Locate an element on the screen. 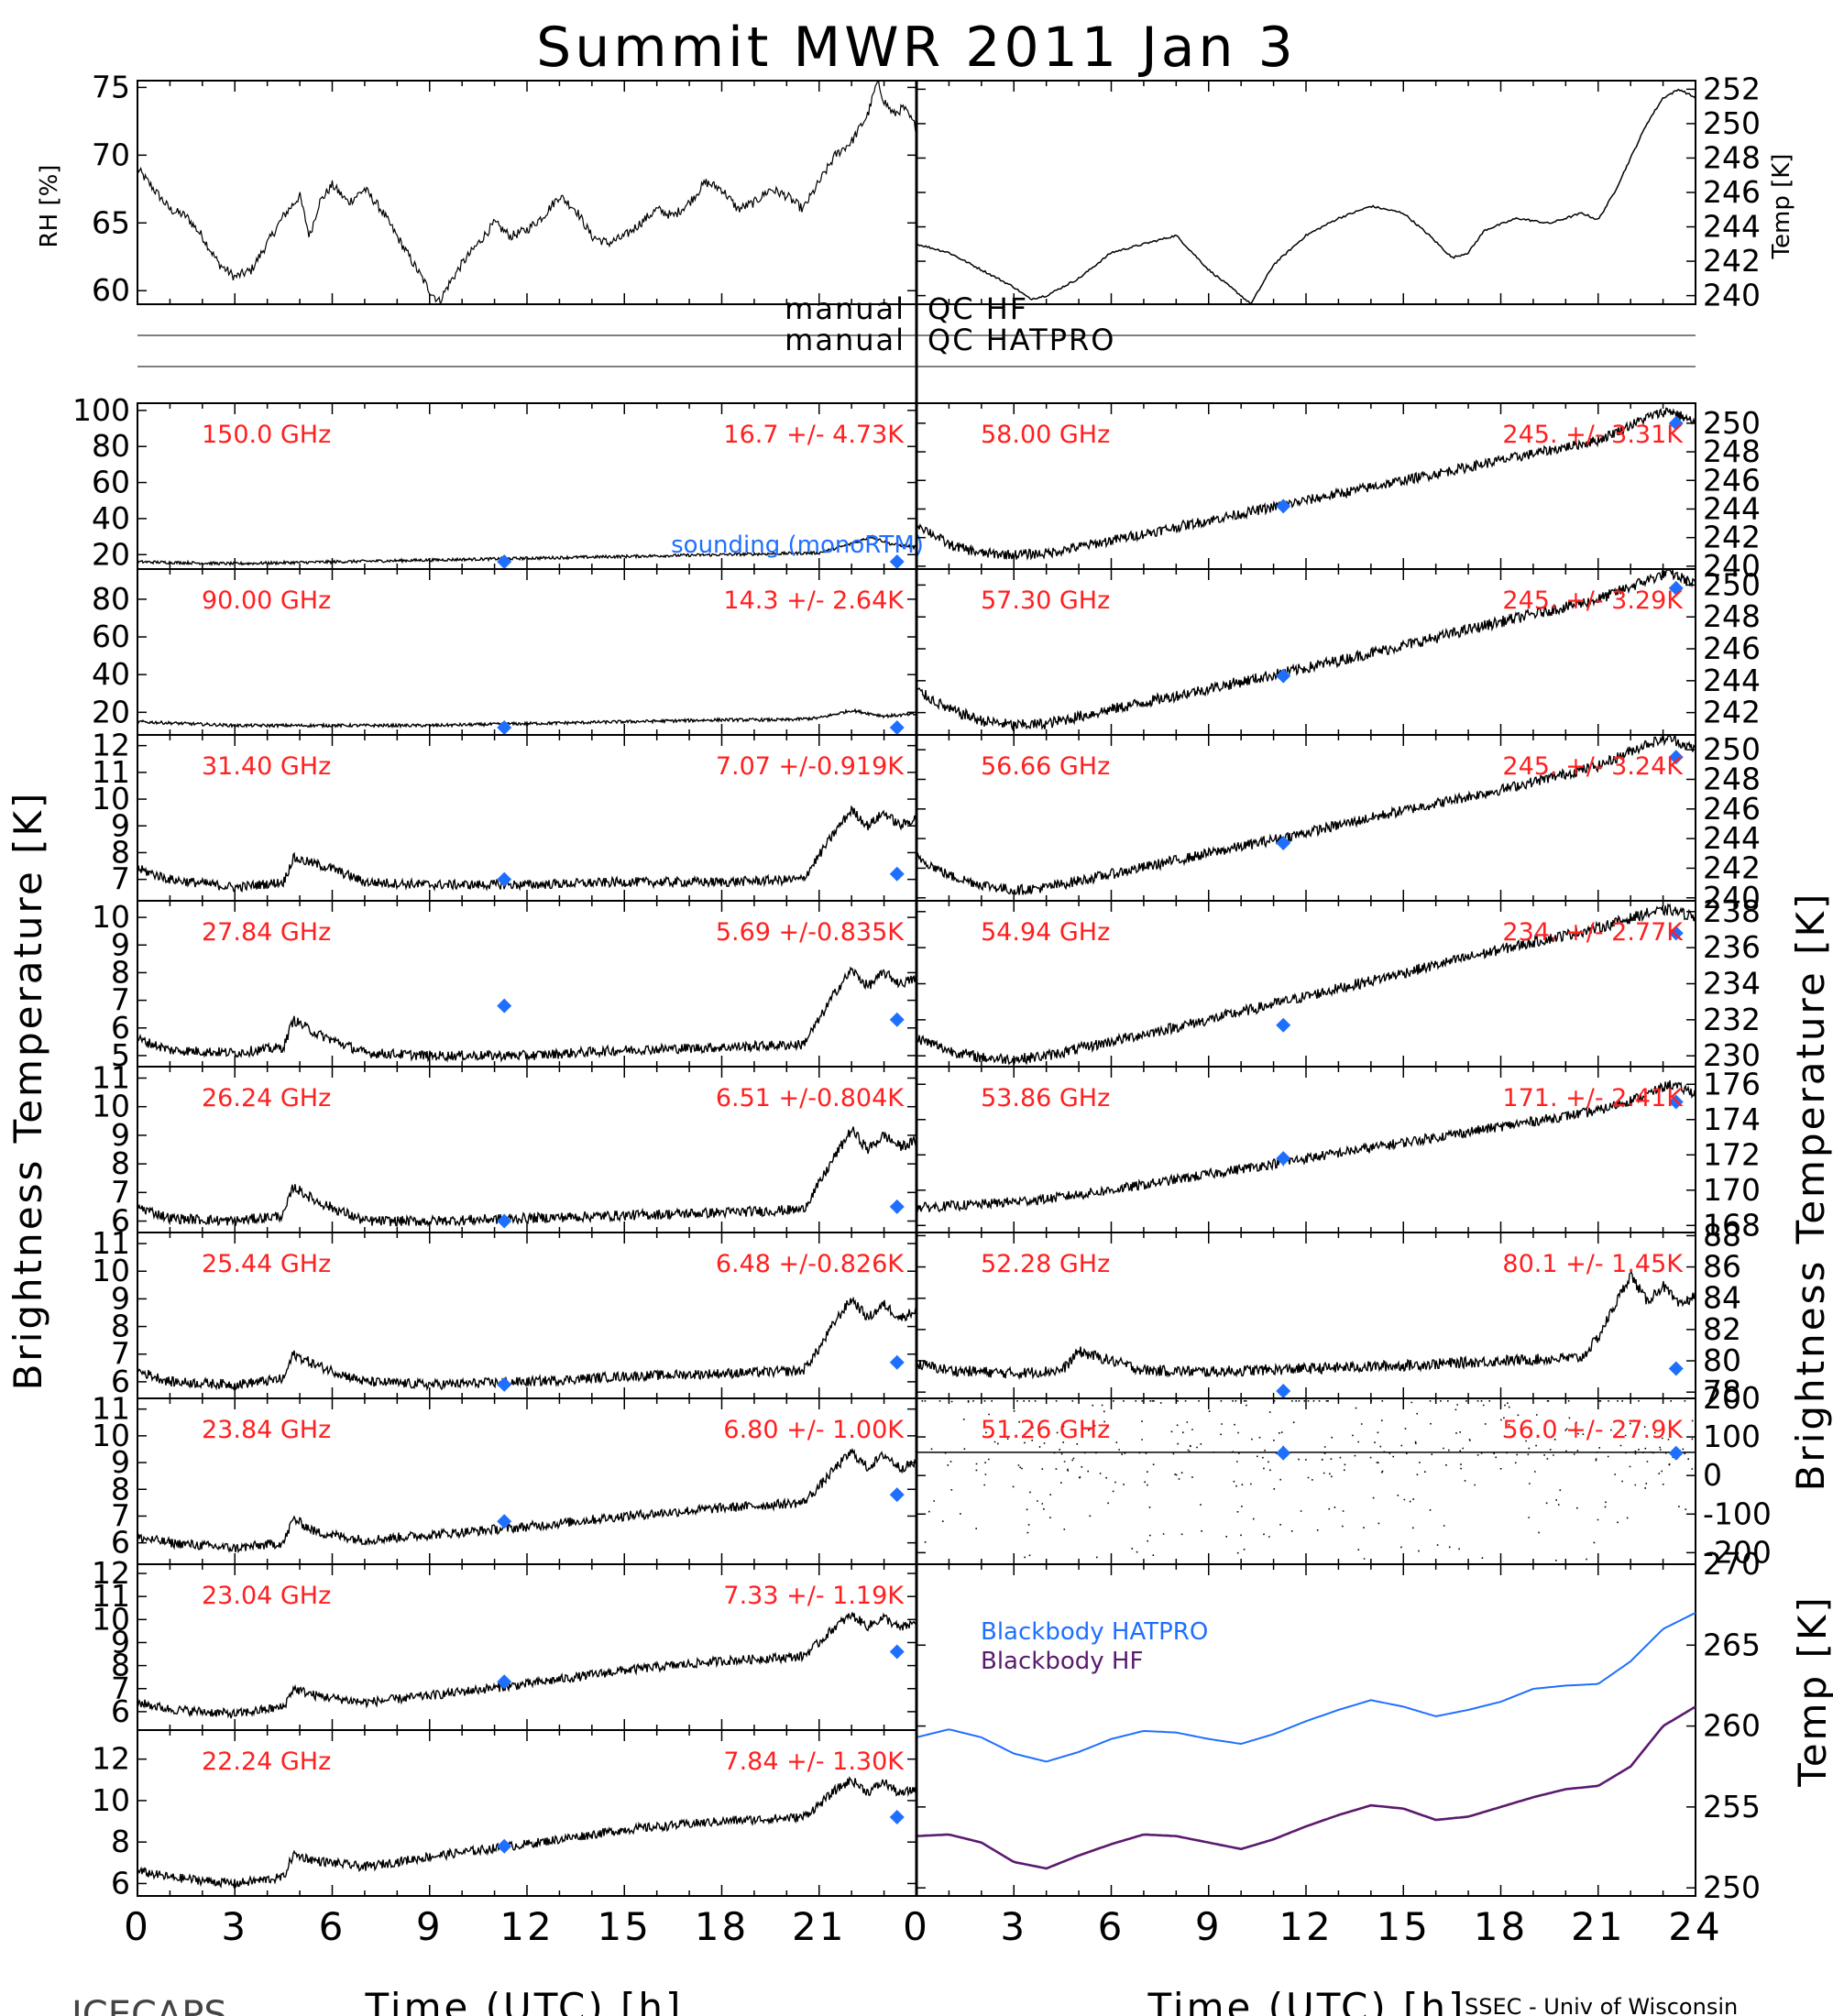 Image resolution: width=1833 pixels, height=2016 pixels. y-tick-label: 234 is located at coordinates (1732, 984).